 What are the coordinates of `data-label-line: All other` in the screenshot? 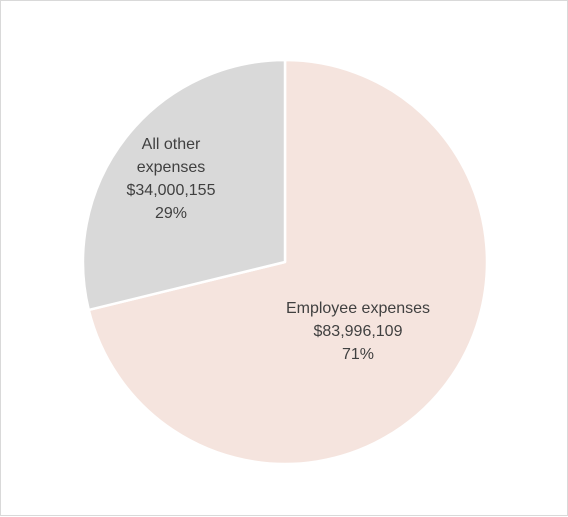 It's located at (171, 144).